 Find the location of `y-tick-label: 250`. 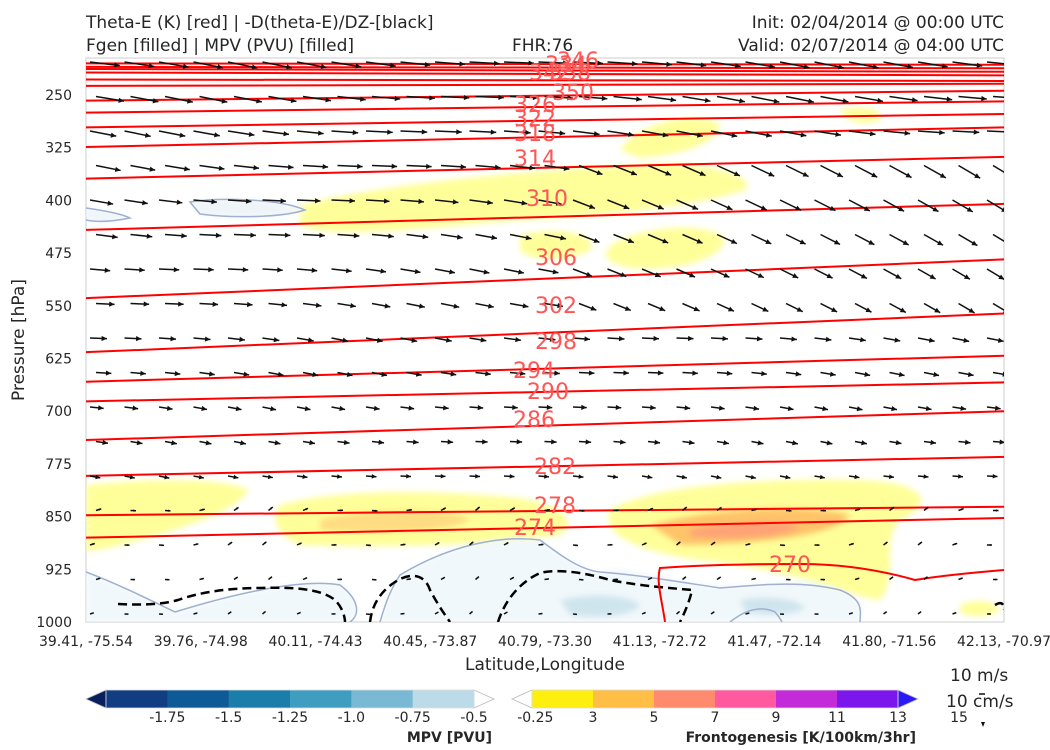

y-tick-label: 250 is located at coordinates (58, 96).